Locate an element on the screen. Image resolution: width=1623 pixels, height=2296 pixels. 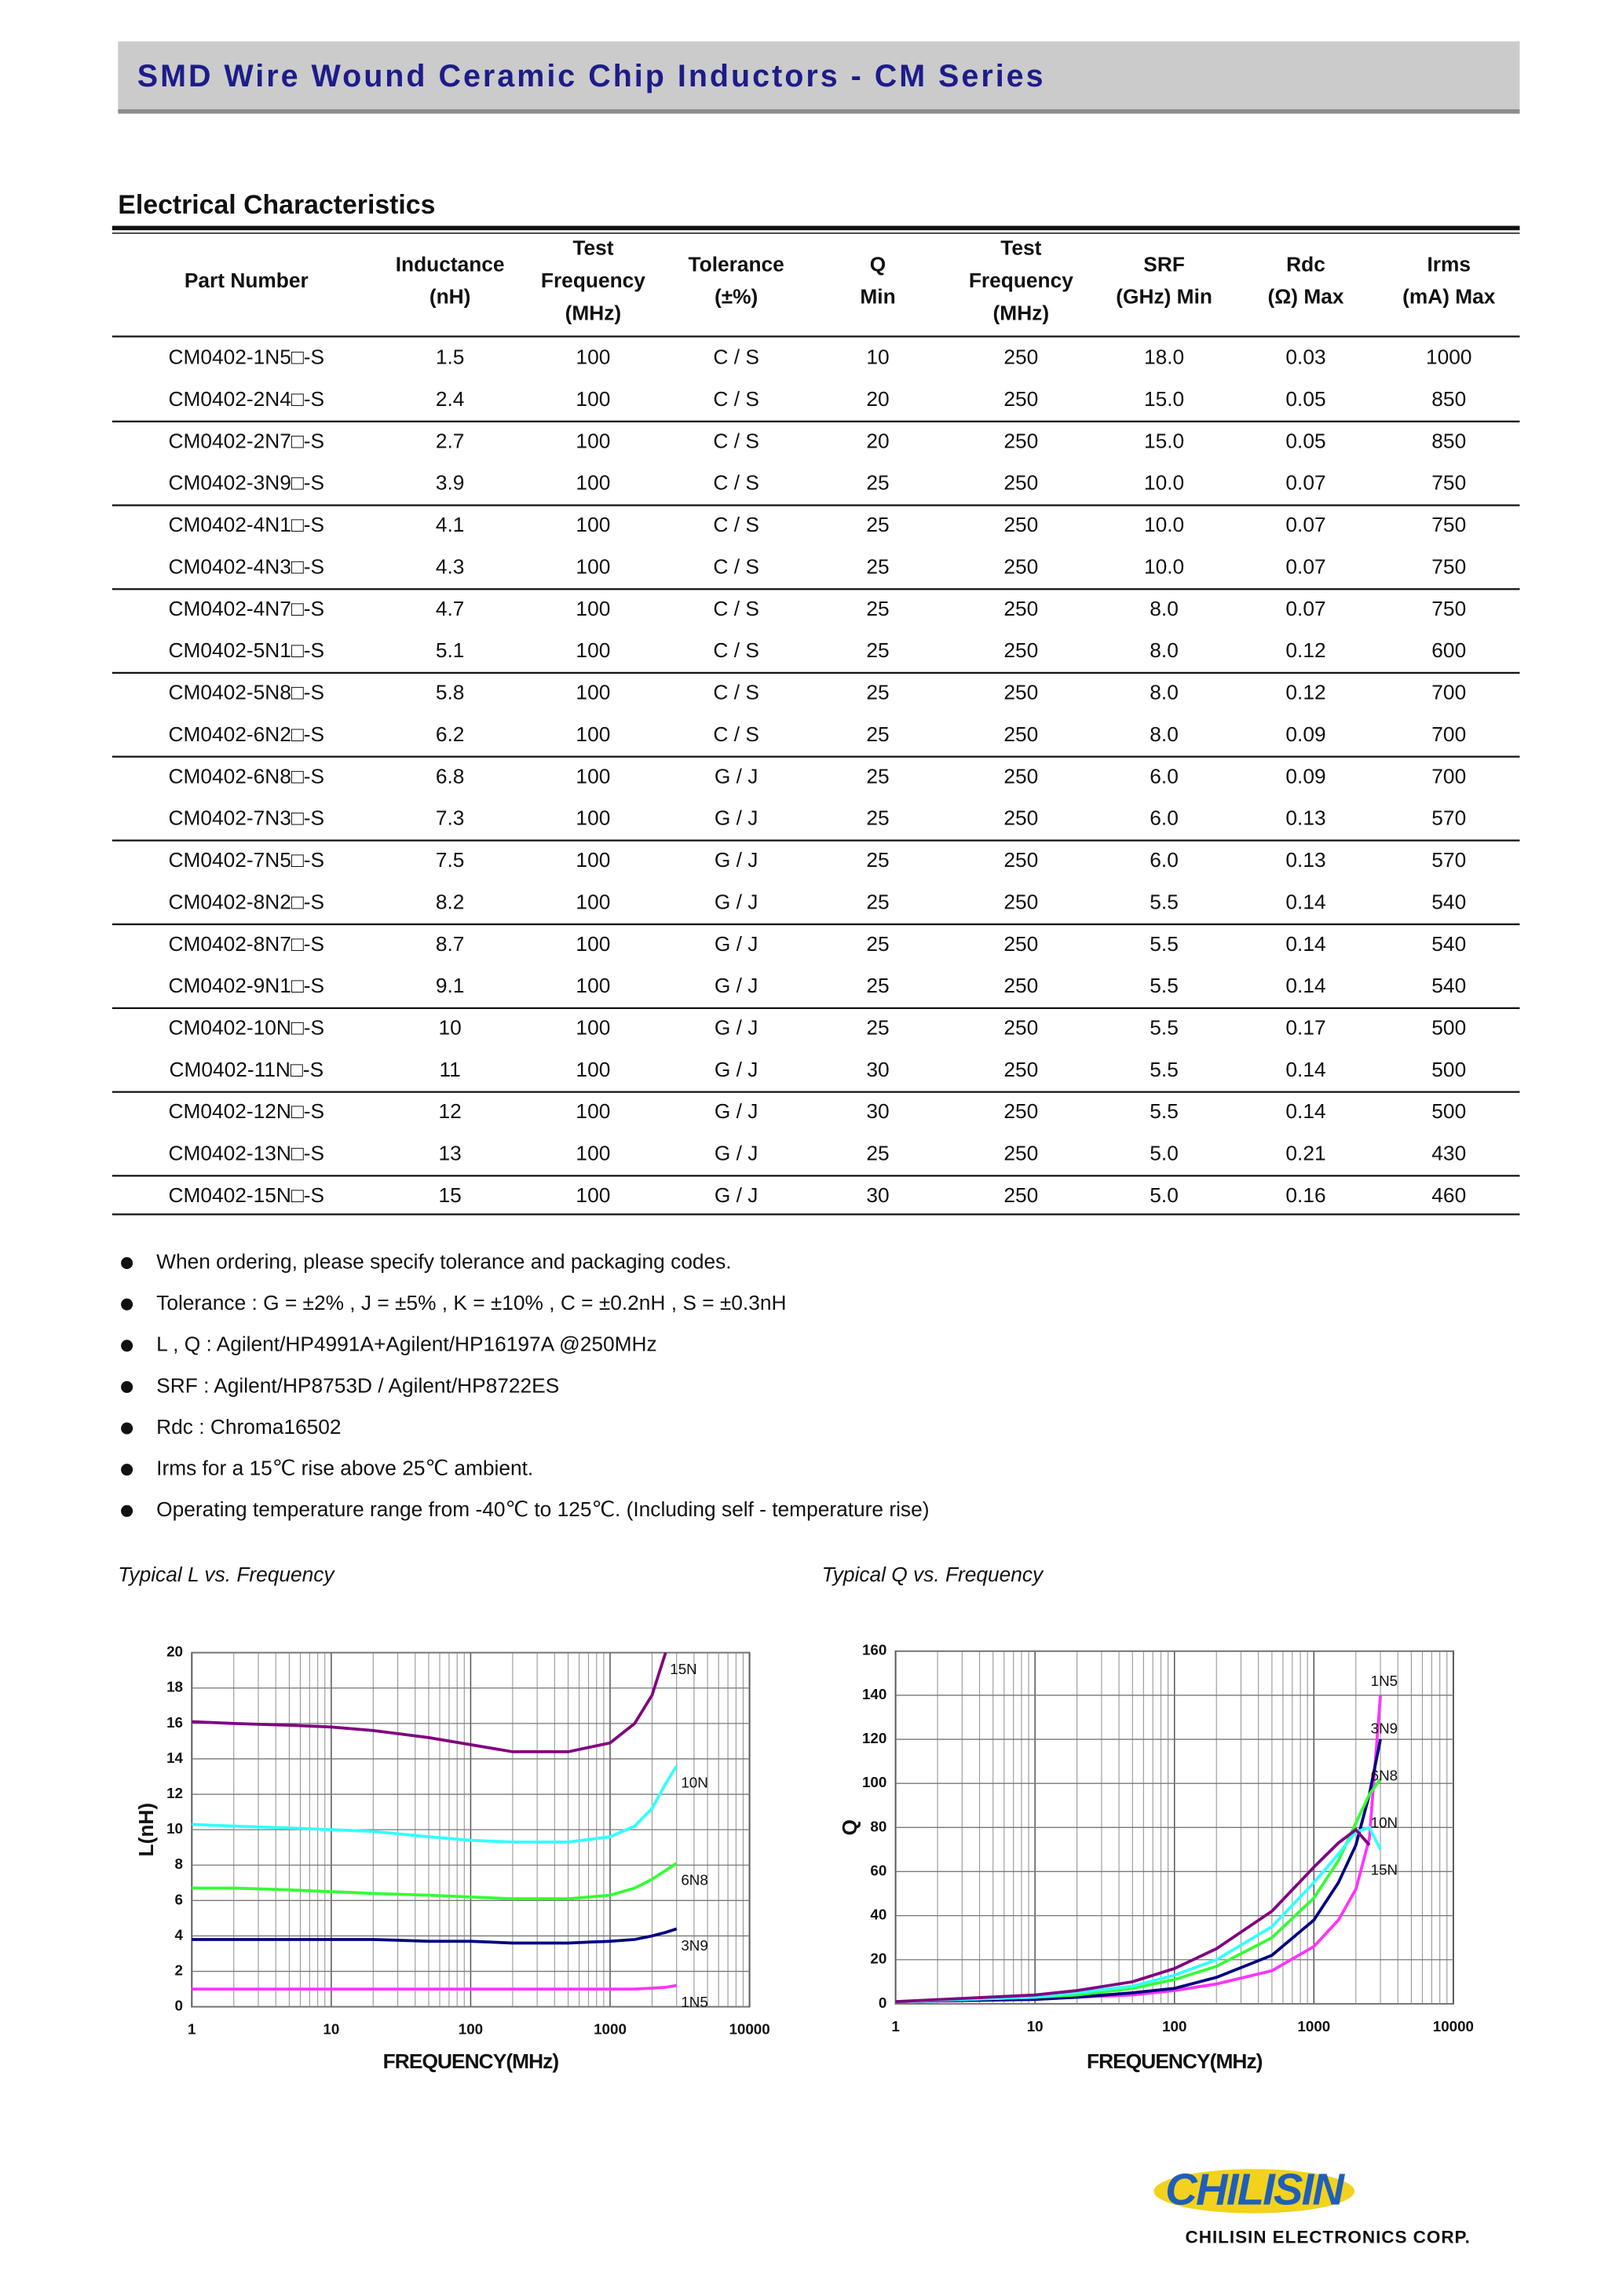
table-cell: 8.0 is located at coordinates (1164, 650).